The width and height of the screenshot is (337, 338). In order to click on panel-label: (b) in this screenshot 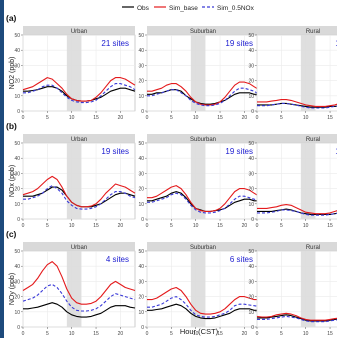, I will do `click(11, 126)`.